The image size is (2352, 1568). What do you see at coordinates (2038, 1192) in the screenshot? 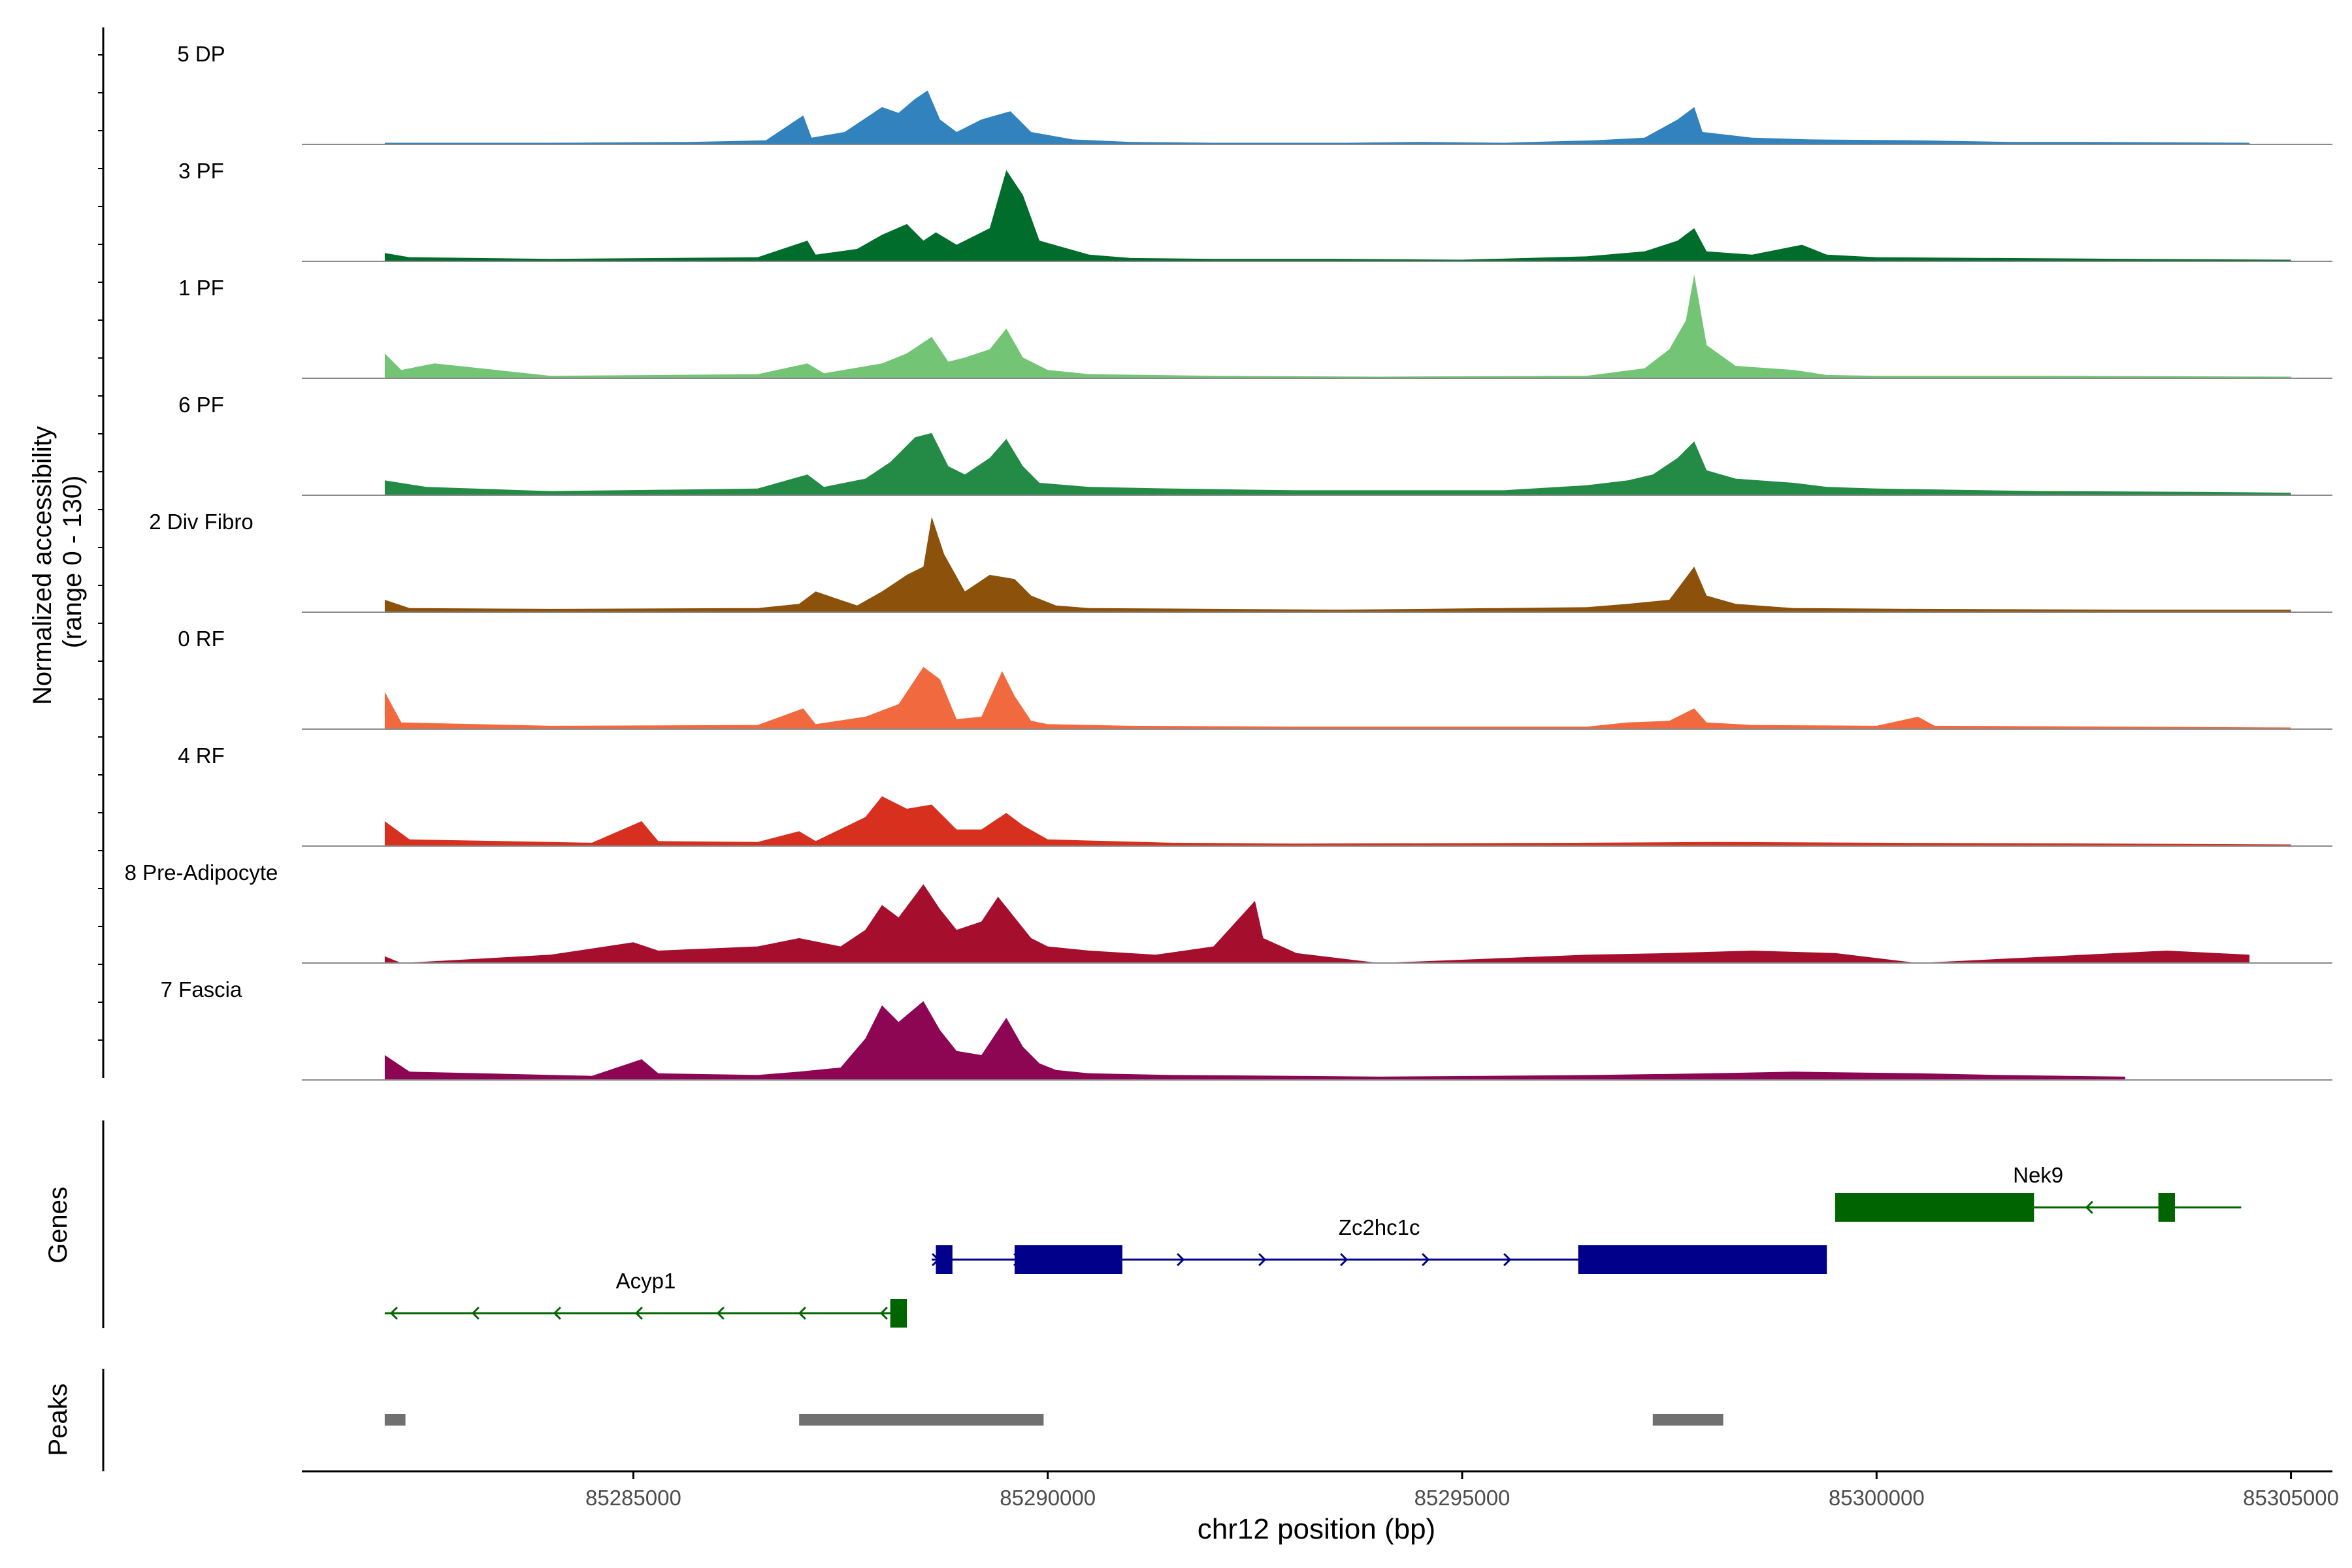
I see `gene-nek9: Nek9` at bounding box center [2038, 1192].